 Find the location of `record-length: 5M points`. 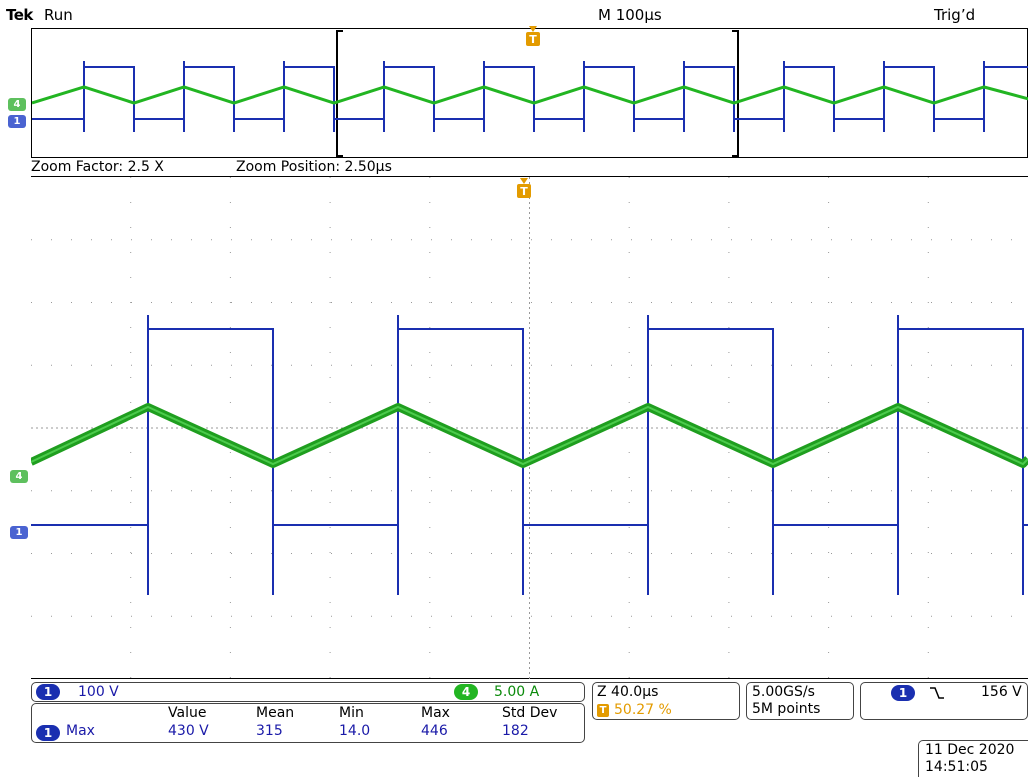

record-length: 5M points is located at coordinates (786, 709).